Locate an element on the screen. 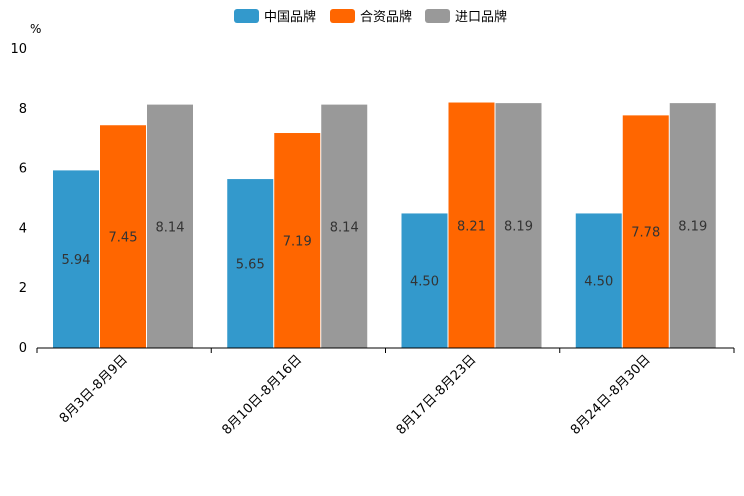 The width and height of the screenshot is (744, 496). data-label: 7.19 is located at coordinates (297, 242).